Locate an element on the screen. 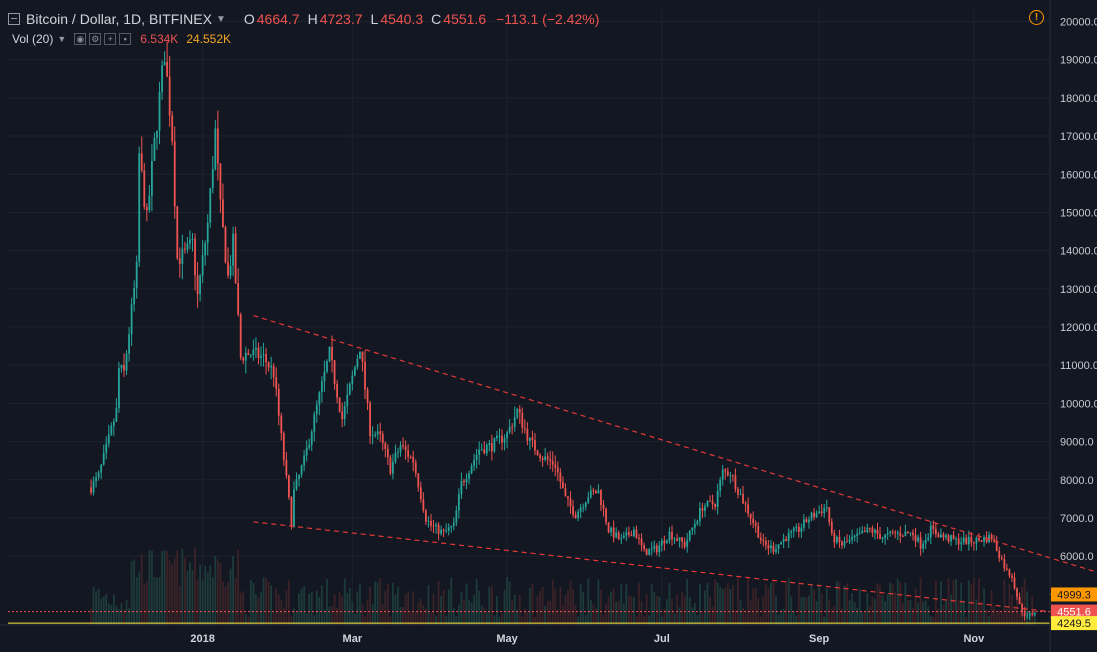 The image size is (1097, 652). settings-icon: ⚙ is located at coordinates (95, 39).